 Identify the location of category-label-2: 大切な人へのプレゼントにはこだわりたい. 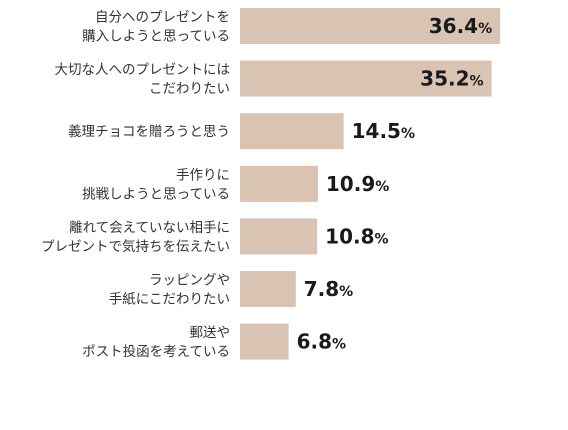
(143, 79).